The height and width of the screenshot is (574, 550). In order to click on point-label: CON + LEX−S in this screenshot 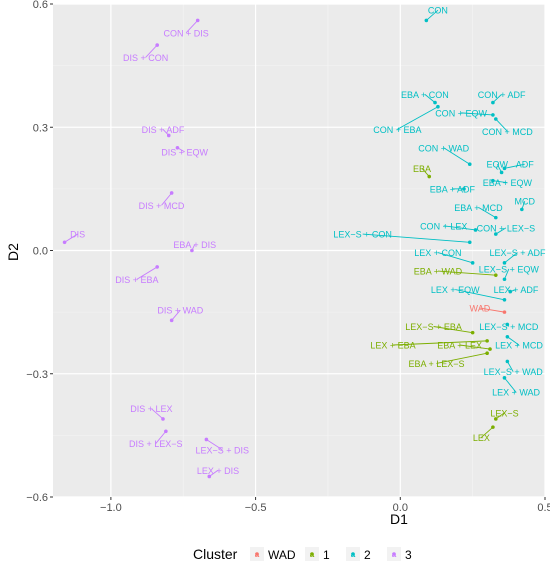, I will do `click(506, 228)`.